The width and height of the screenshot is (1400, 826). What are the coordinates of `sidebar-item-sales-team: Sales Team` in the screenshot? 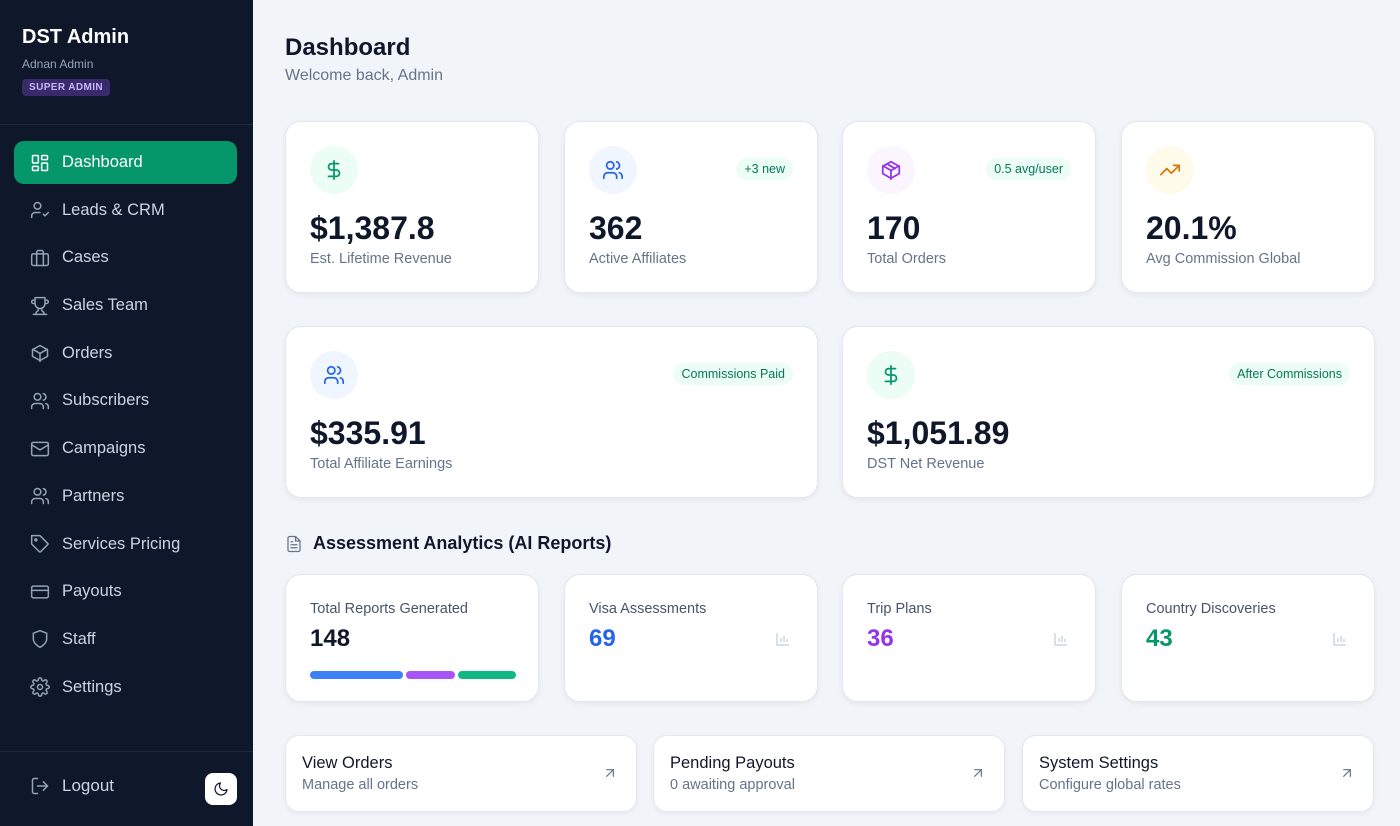 It's located at (125, 305).